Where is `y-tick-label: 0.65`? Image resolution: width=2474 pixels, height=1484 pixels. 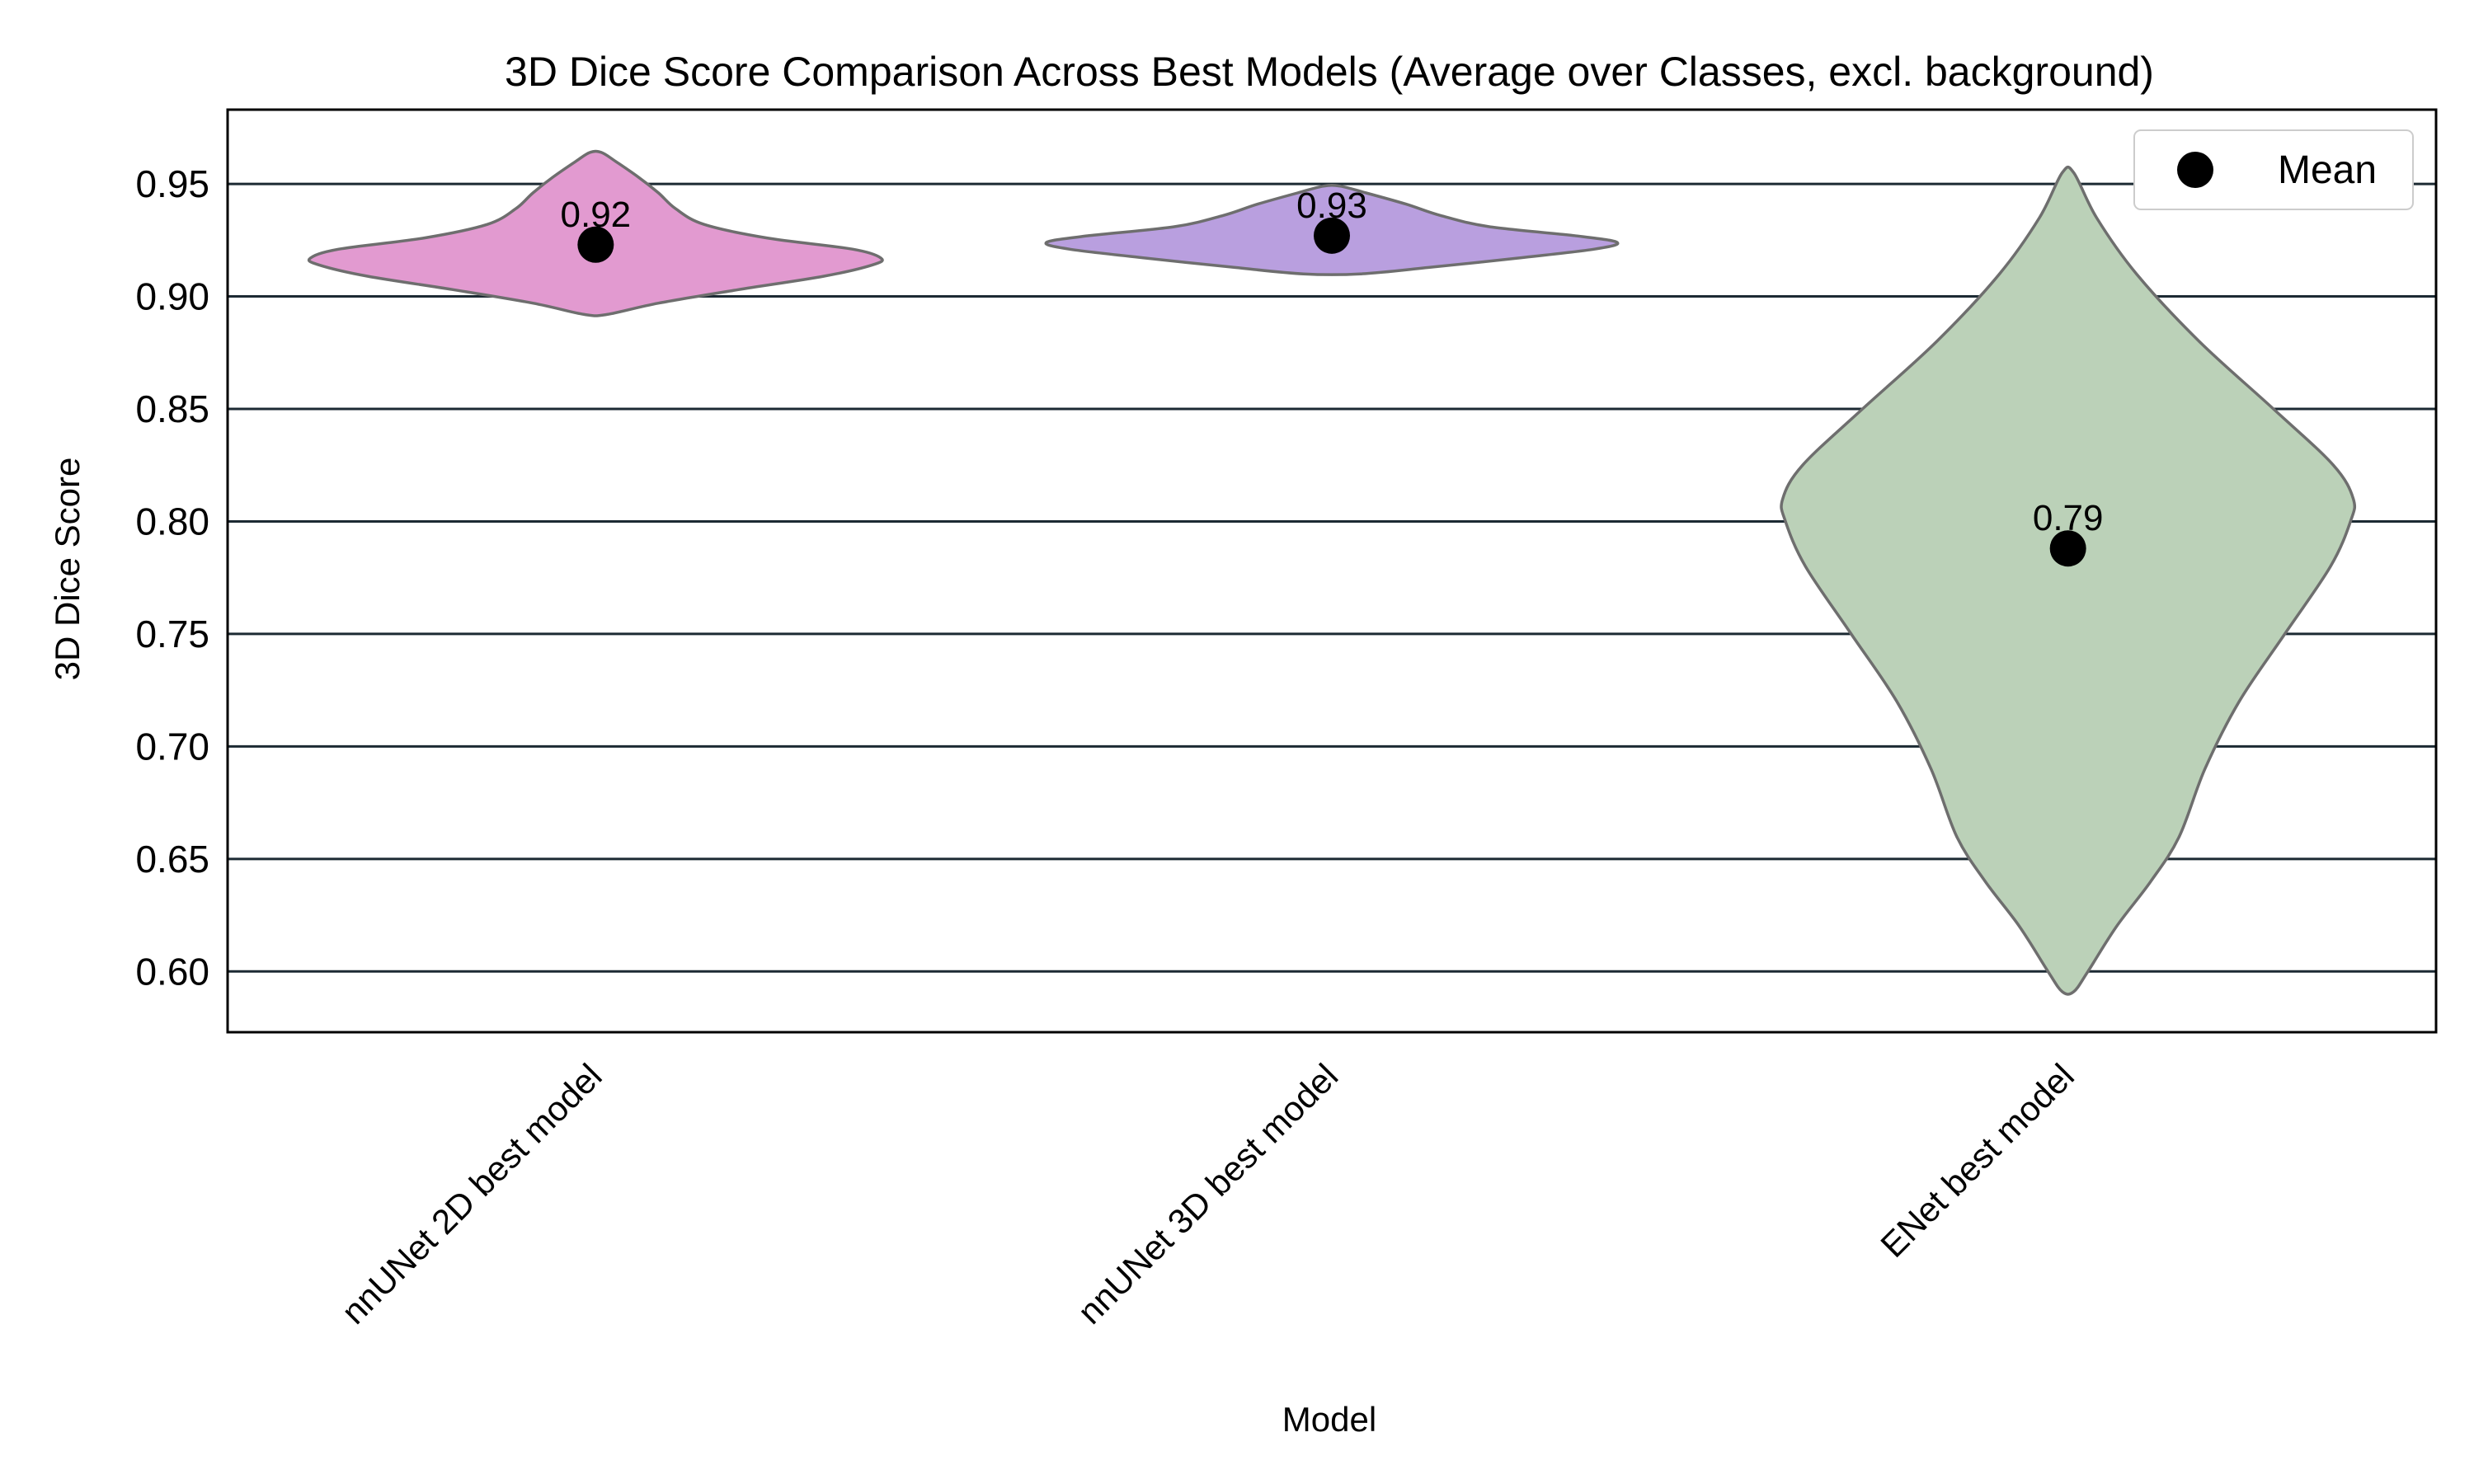 y-tick-label: 0.65 is located at coordinates (172, 860).